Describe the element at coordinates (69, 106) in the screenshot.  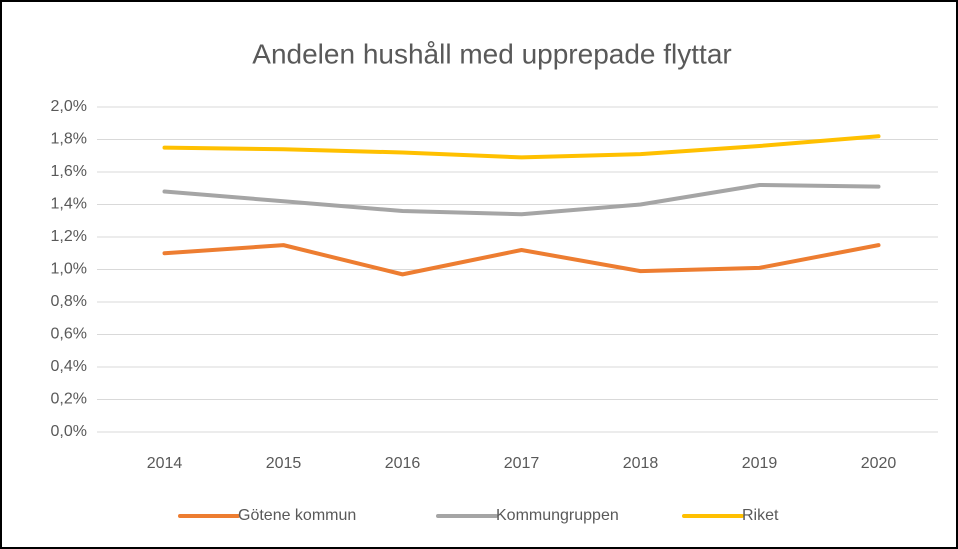
I see `y-tick-label: 2,0%` at that location.